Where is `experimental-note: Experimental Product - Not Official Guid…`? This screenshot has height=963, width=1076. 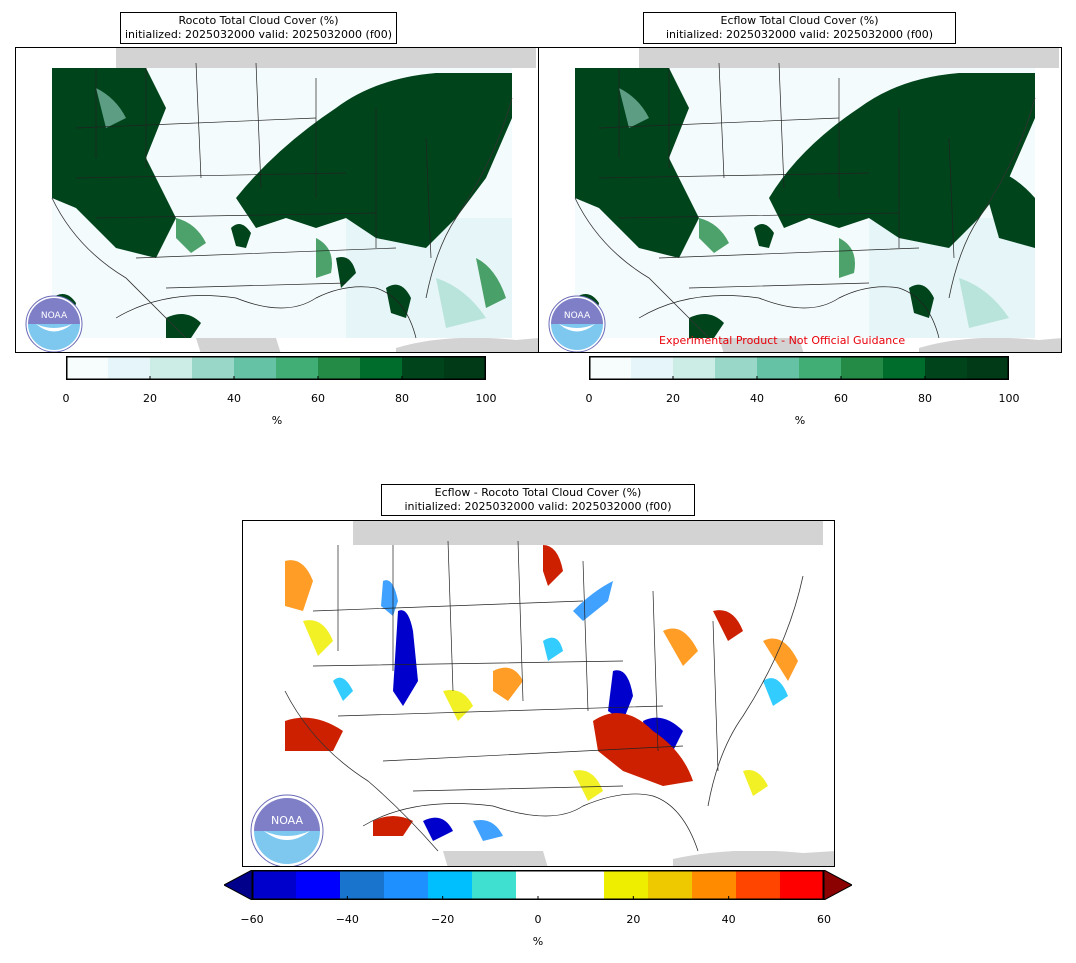
experimental-note: Experimental Product - Not Official Guid… is located at coordinates (782, 340).